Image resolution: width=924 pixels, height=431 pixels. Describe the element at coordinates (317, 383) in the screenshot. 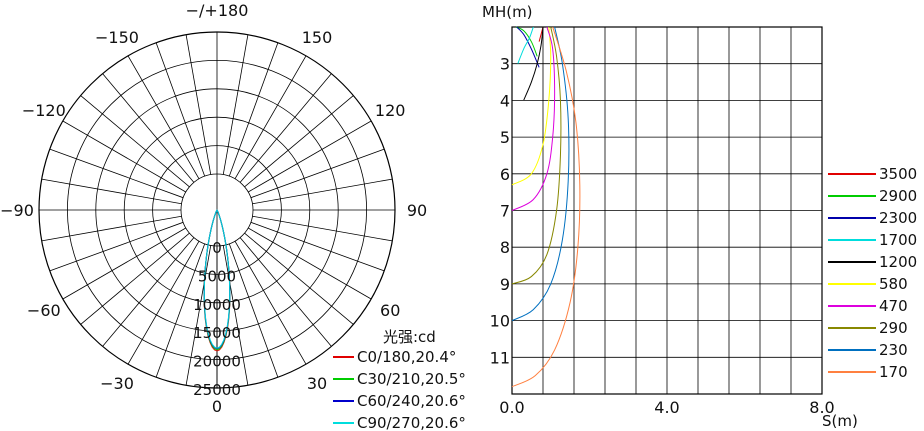

I see `polar-angle-label: 30` at that location.